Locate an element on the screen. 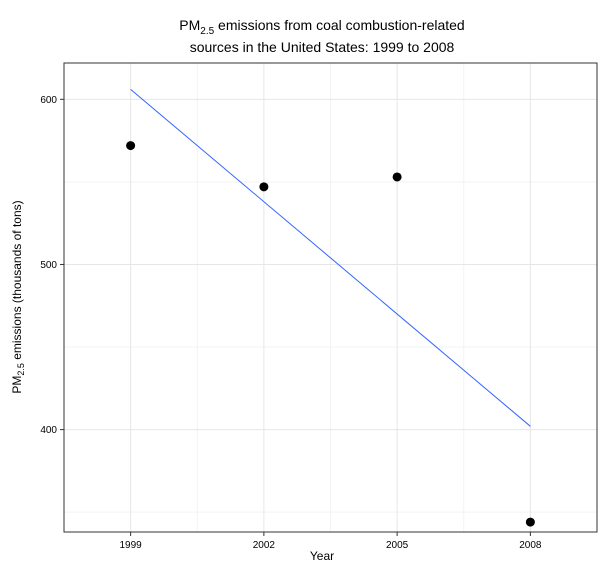  y-tick-label: 500 is located at coordinates (48, 265).